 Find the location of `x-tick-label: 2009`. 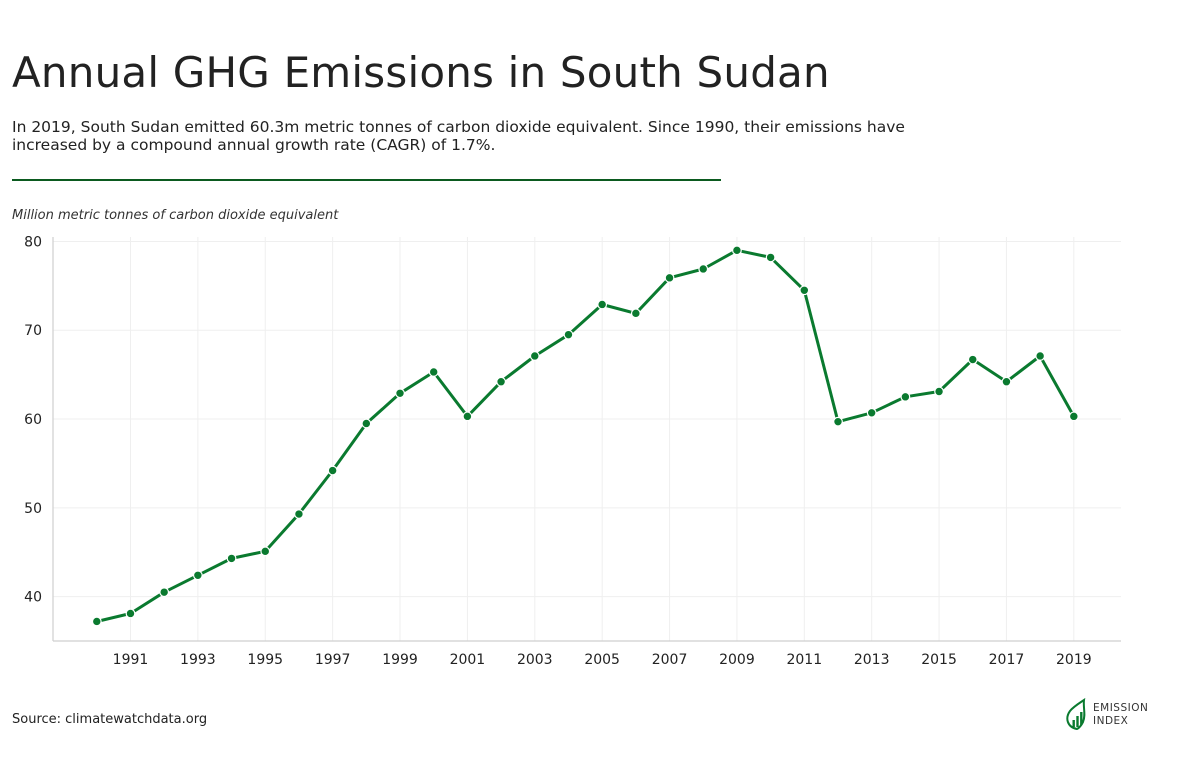

x-tick-label: 2009 is located at coordinates (737, 660).